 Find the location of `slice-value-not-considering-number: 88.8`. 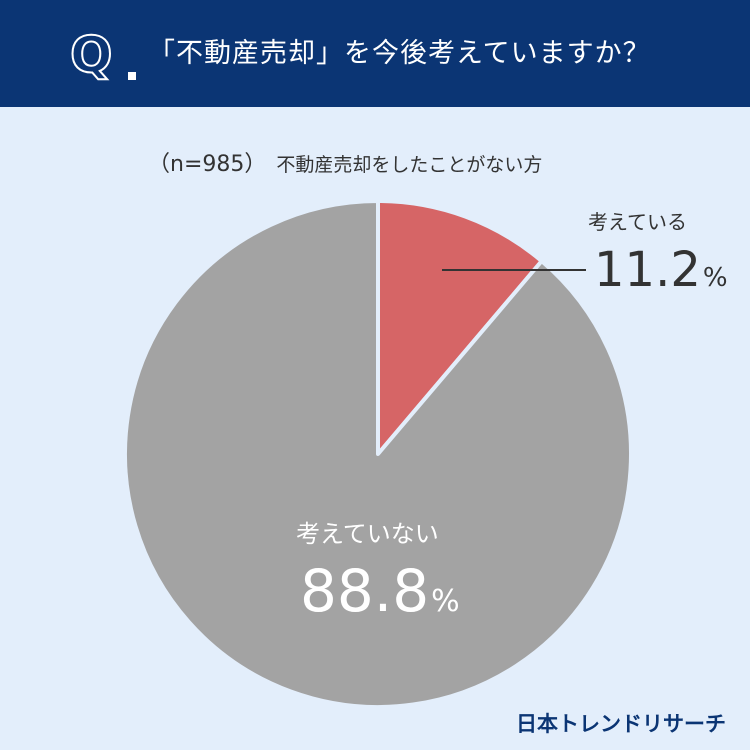

slice-value-not-considering-number: 88.8 is located at coordinates (365, 591).